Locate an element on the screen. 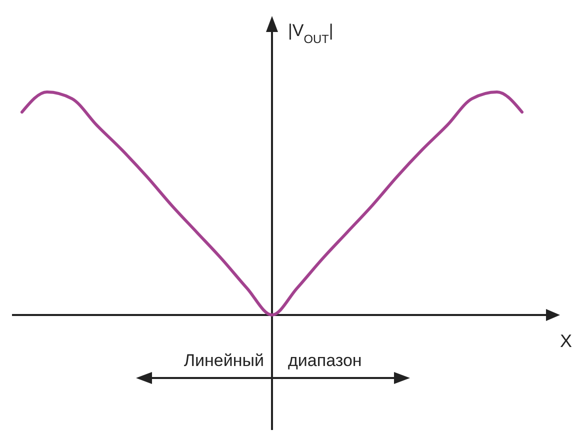 This screenshot has height=432, width=575. x-axis-title: X is located at coordinates (566, 341).